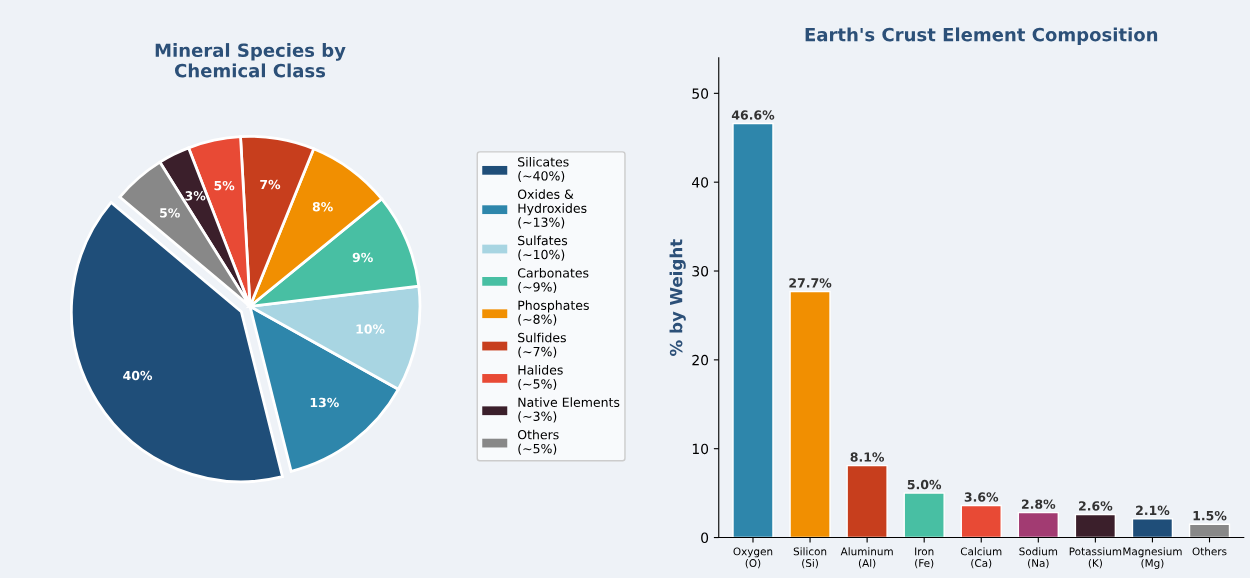  Describe the element at coordinates (700, 182) in the screenshot. I see `y-tick-label: 40` at that location.